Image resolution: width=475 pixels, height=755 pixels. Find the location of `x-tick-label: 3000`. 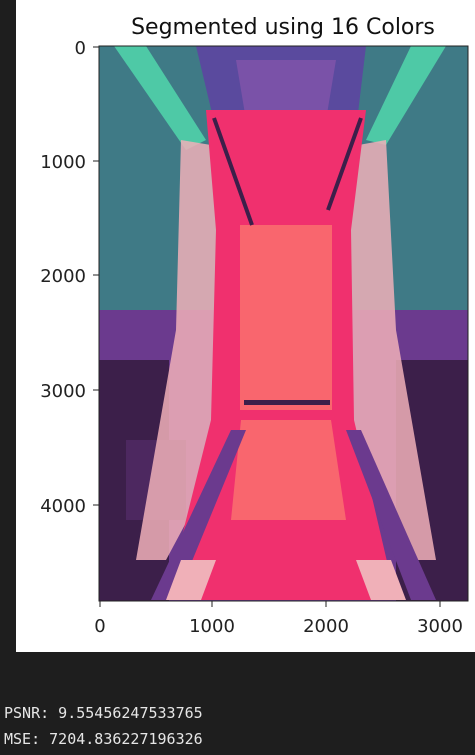

x-tick-label: 3000 is located at coordinates (440, 626).